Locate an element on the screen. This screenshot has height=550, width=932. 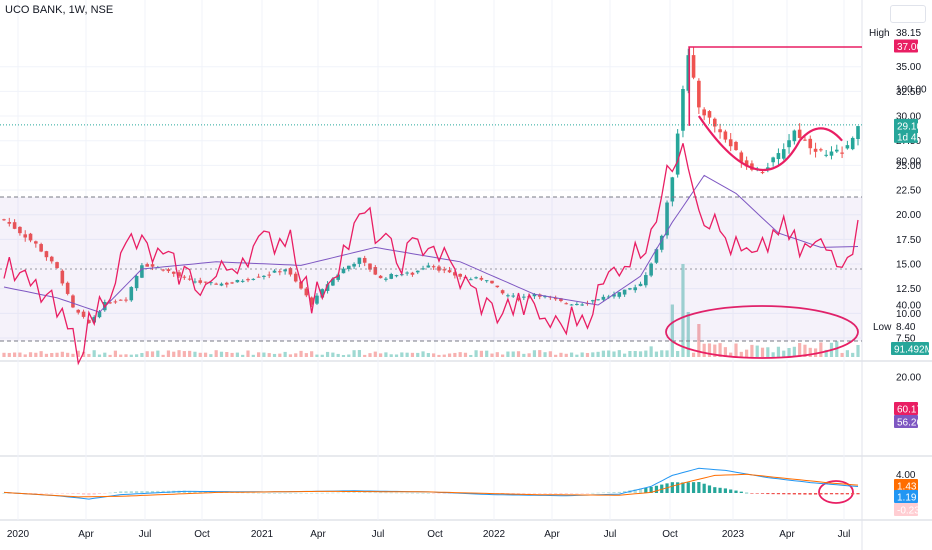
signal-tag-bg is located at coordinates (906, 485).